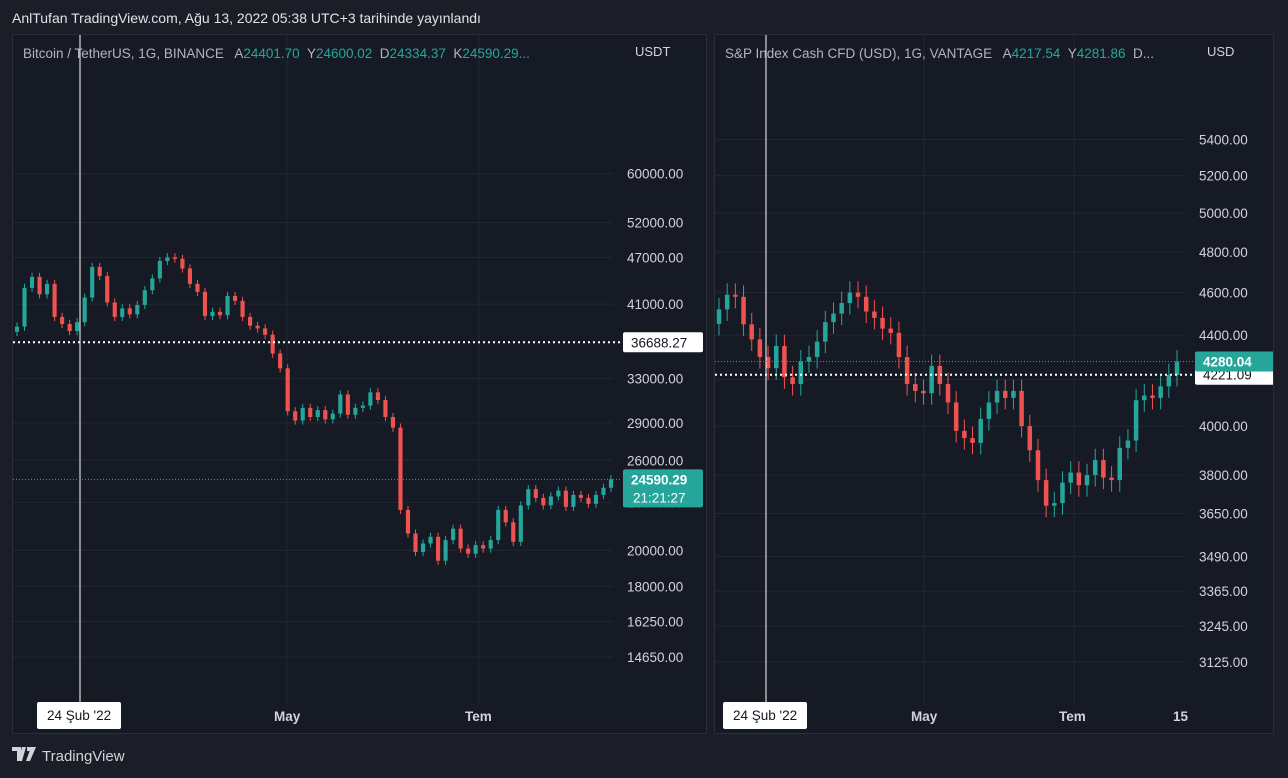 The width and height of the screenshot is (1288, 778). I want to click on x-axis-label-may: May, so click(924, 716).